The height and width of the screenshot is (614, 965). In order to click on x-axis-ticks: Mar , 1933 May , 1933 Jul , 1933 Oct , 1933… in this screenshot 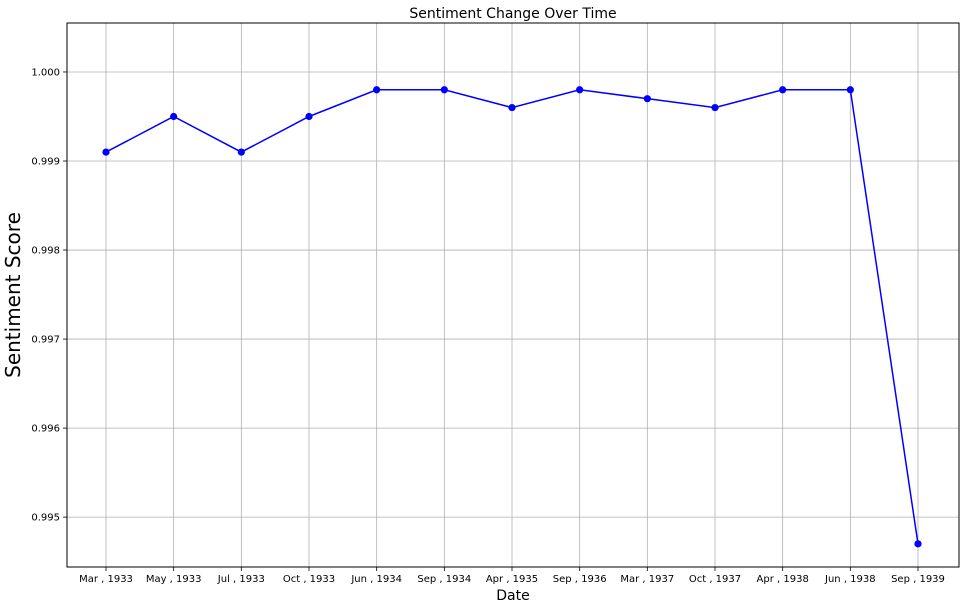, I will do `click(512, 576)`.